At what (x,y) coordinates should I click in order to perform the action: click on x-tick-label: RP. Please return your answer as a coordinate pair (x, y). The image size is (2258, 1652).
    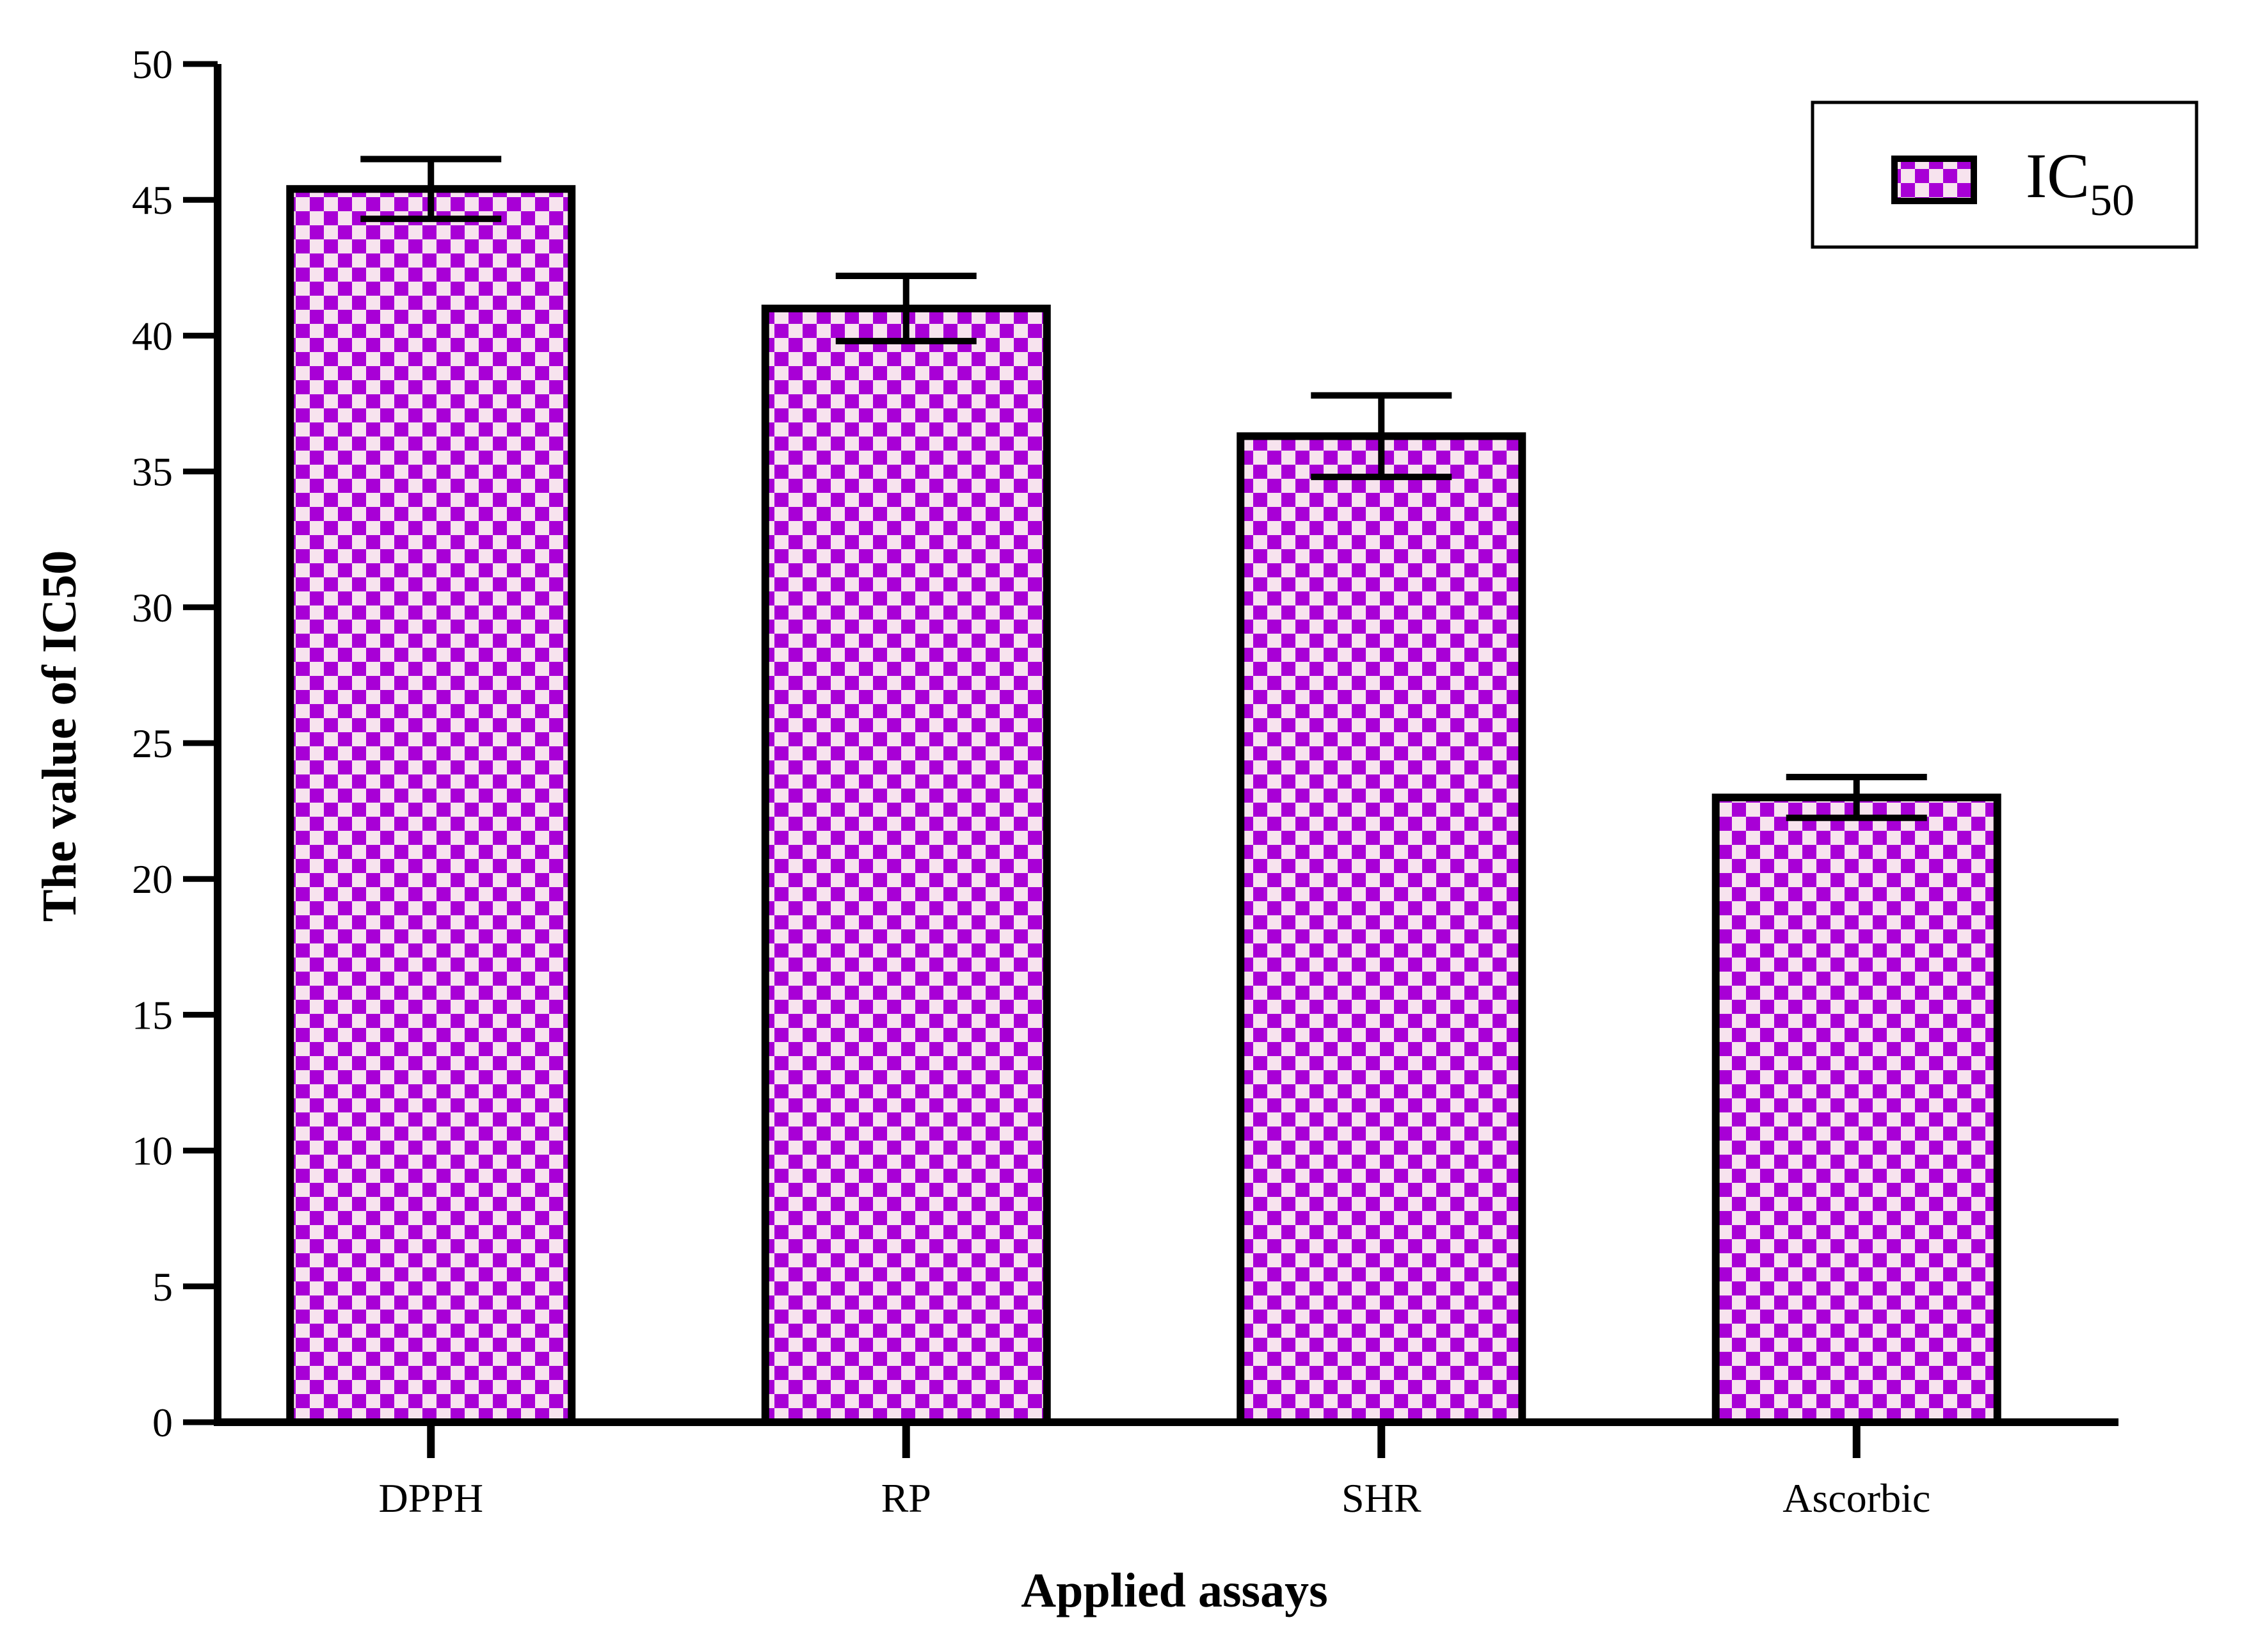
    Looking at the image, I should click on (906, 1498).